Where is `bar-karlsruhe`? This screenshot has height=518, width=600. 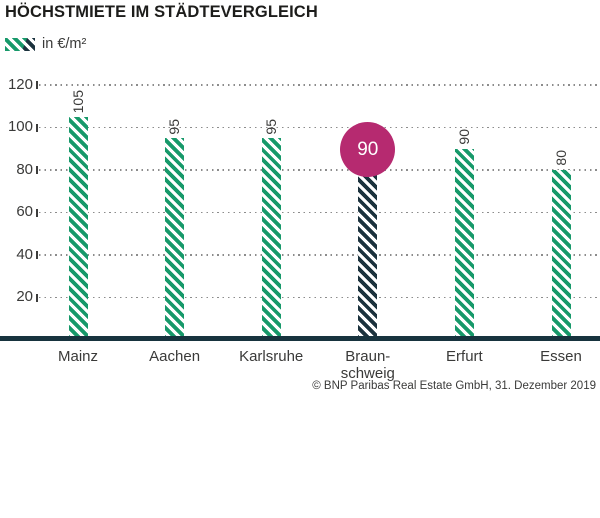
bar-karlsruhe is located at coordinates (271, 239).